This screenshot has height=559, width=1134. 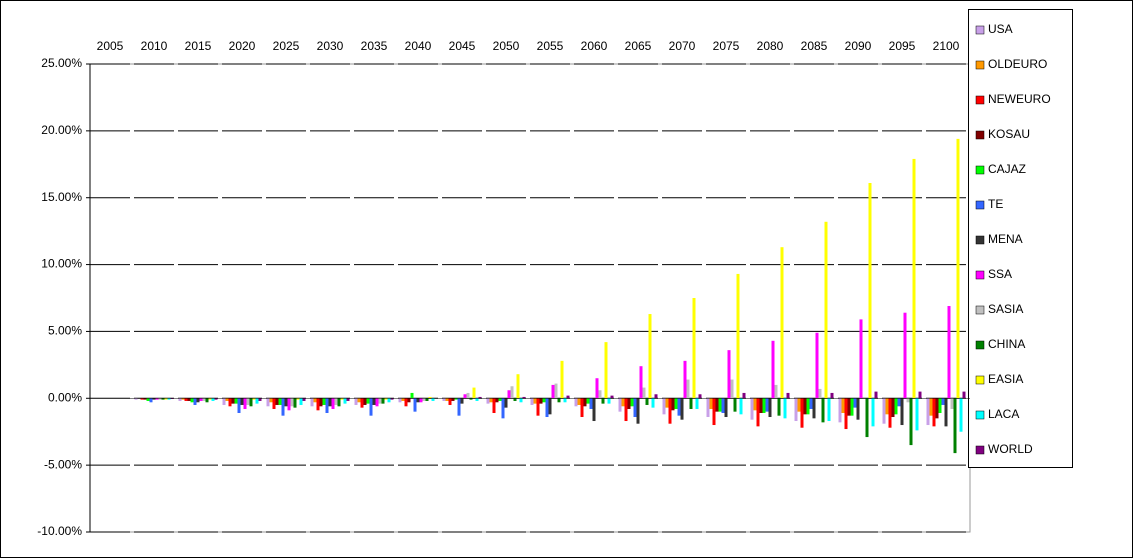 I want to click on legend-label: NEWEURO, so click(x=1019, y=99).